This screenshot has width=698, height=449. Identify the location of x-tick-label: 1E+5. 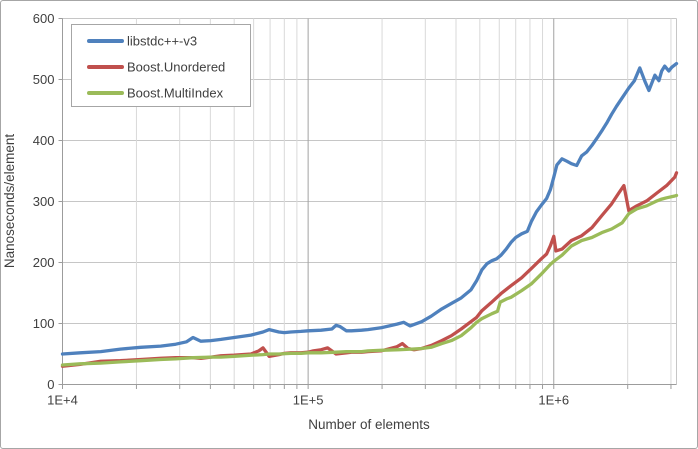
(308, 400).